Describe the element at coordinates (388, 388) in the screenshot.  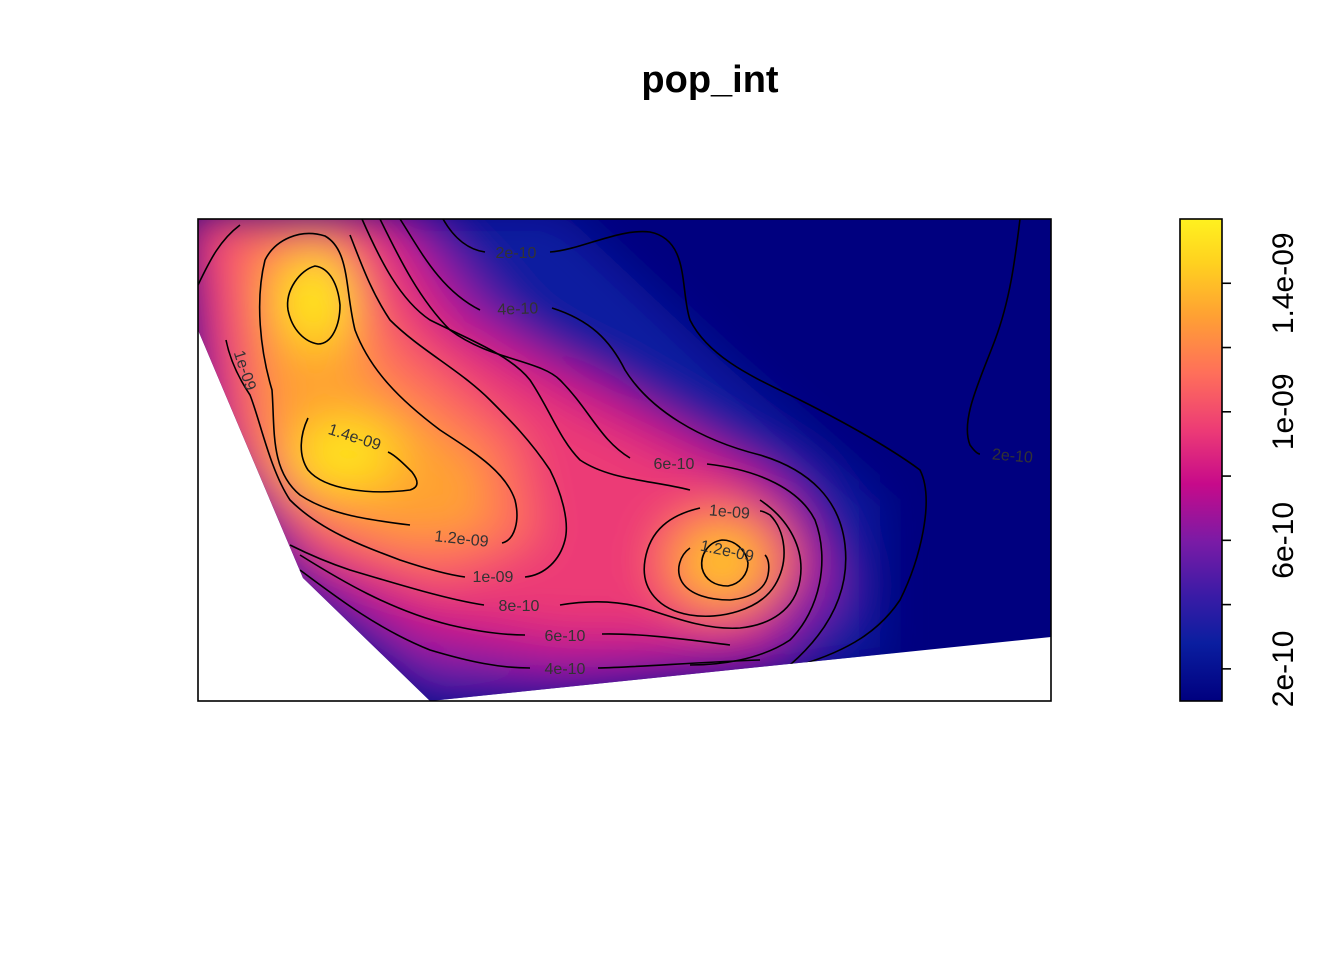
I see `contour-line-1-2e-09-west` at that location.